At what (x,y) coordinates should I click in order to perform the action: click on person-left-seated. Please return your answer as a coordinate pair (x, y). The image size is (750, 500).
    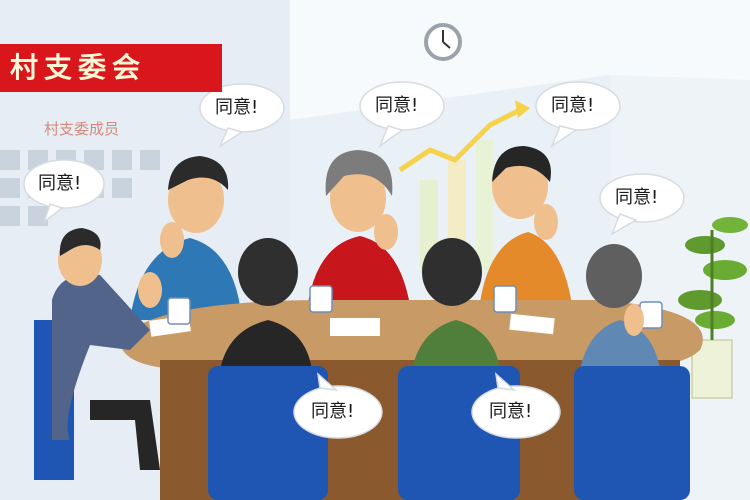
    Looking at the image, I should click on (98, 354).